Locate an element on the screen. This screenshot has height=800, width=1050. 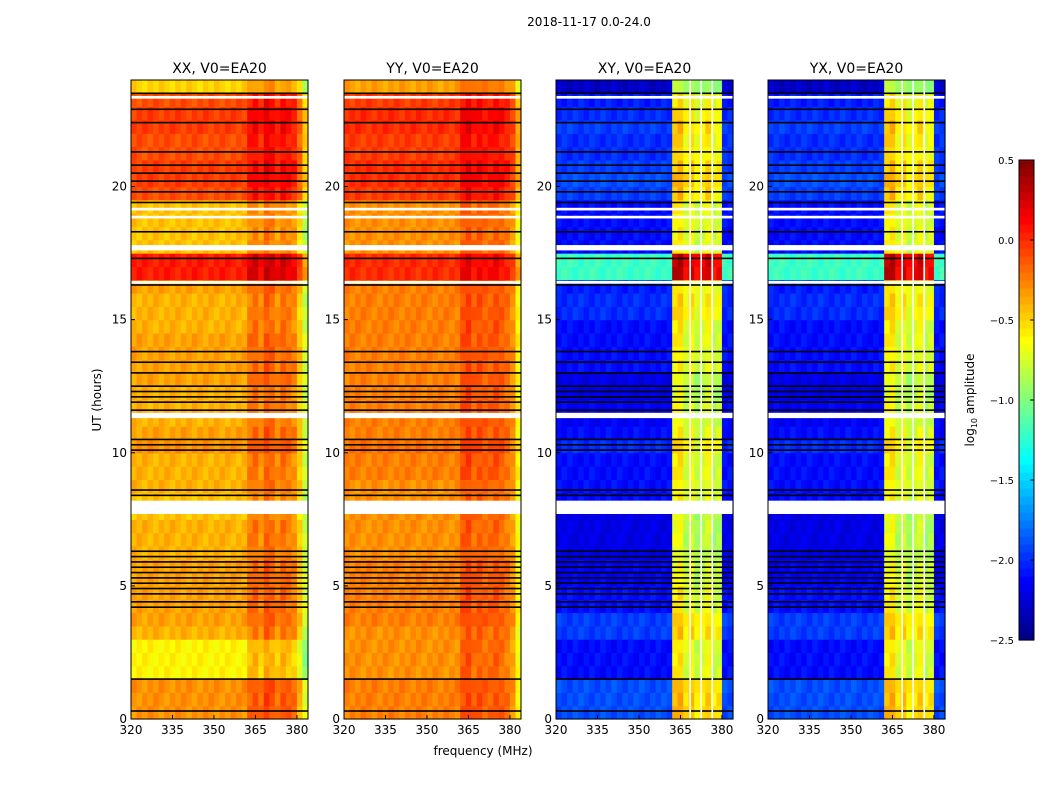
flagged-row-white is located at coordinates (219, 97).